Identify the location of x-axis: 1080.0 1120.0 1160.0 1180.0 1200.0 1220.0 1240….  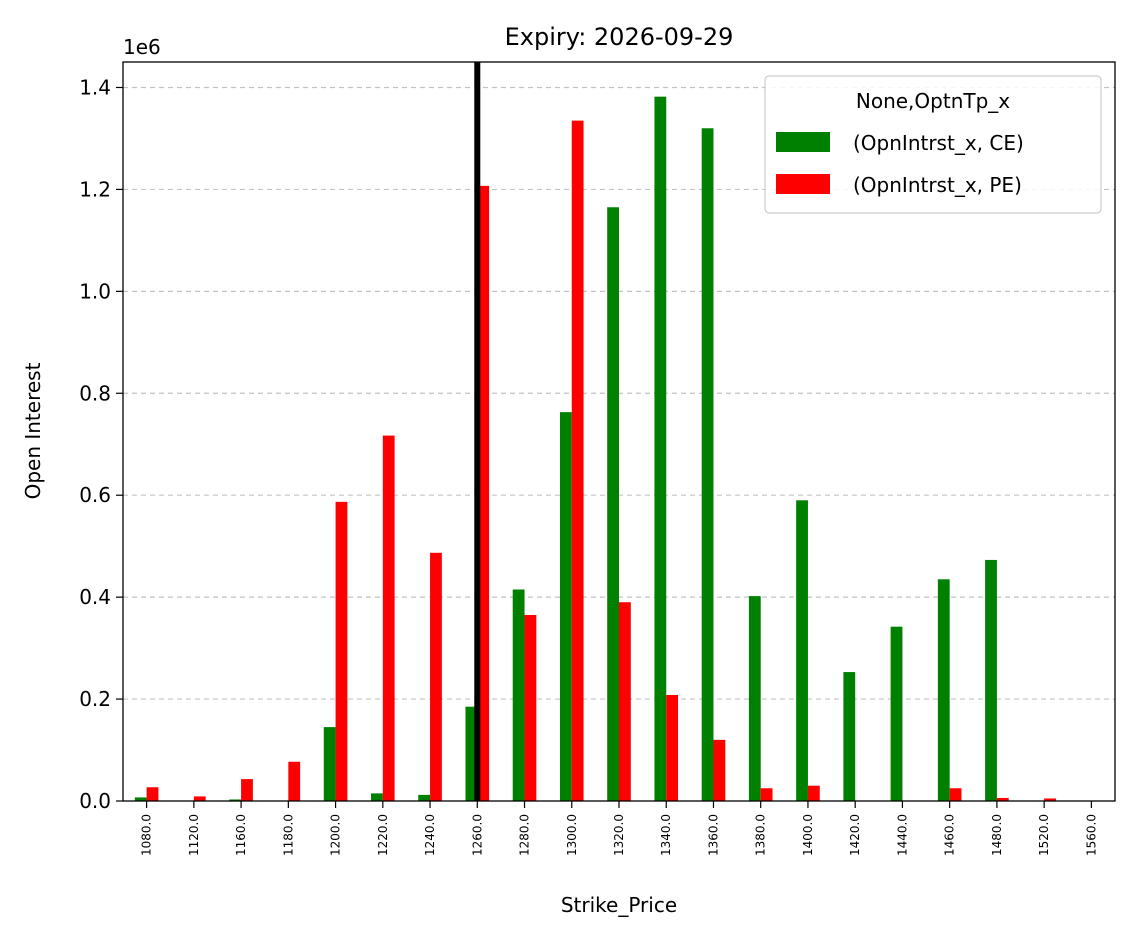
(619, 828).